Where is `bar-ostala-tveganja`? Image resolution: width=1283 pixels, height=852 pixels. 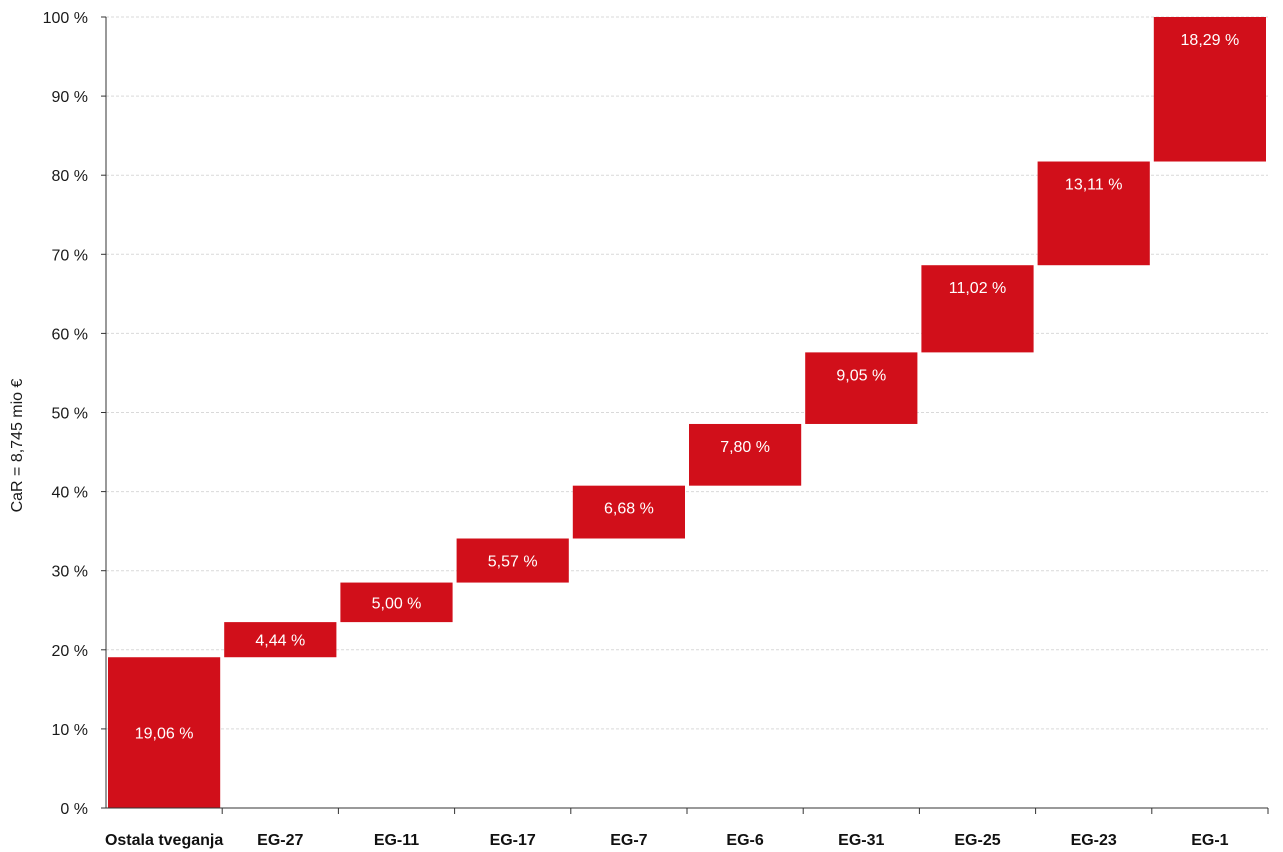 bar-ostala-tveganja is located at coordinates (164, 732).